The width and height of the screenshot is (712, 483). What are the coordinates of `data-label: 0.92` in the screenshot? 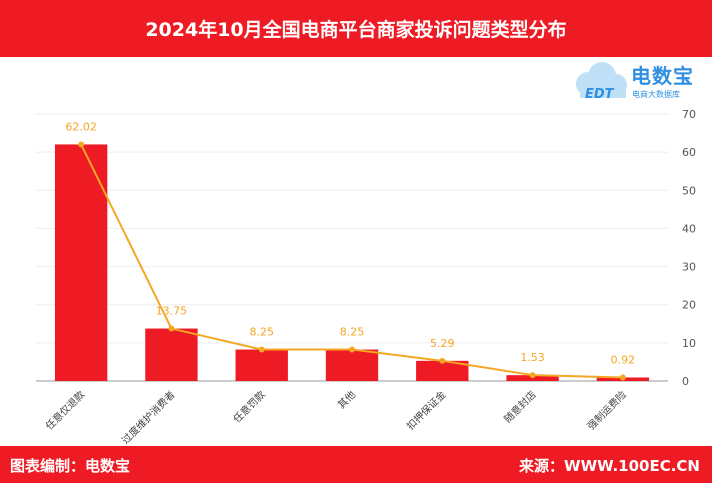 It's located at (623, 359).